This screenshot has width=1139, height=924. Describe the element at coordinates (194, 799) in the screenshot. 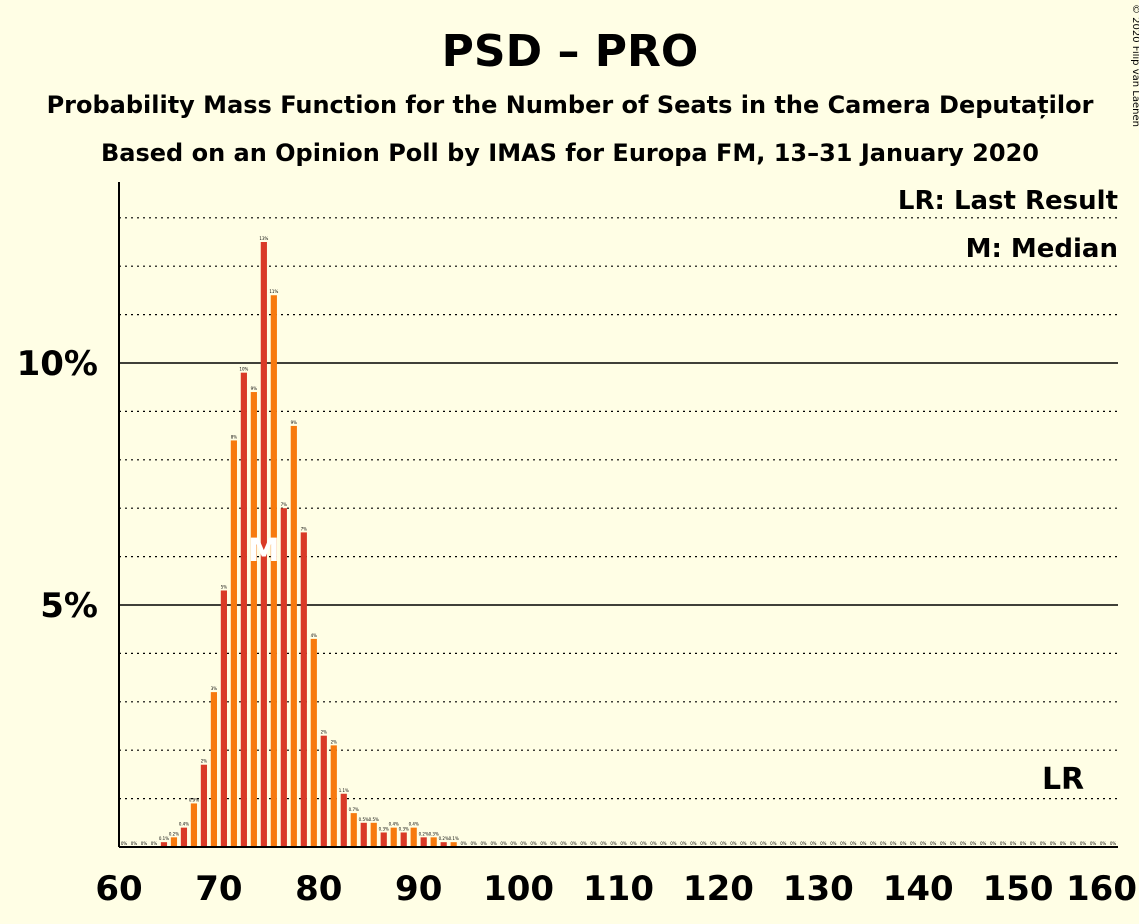

I see `bar-label-seat-67: 0.9%` at that location.